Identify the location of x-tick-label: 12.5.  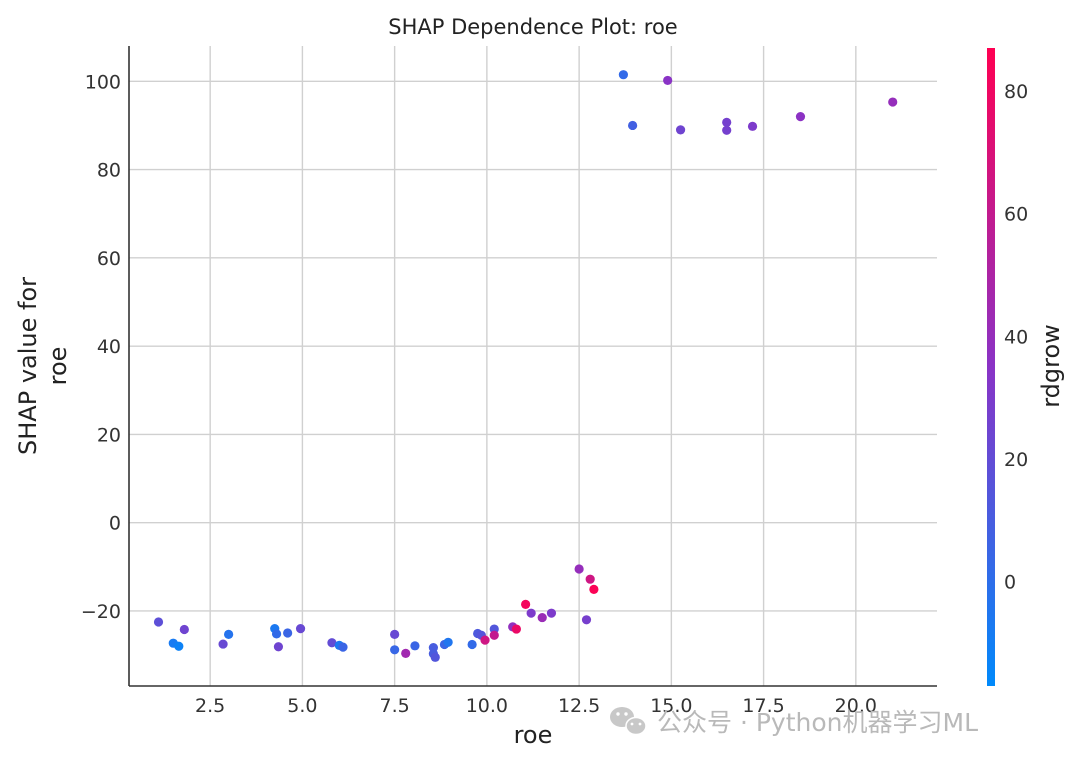
(579, 706).